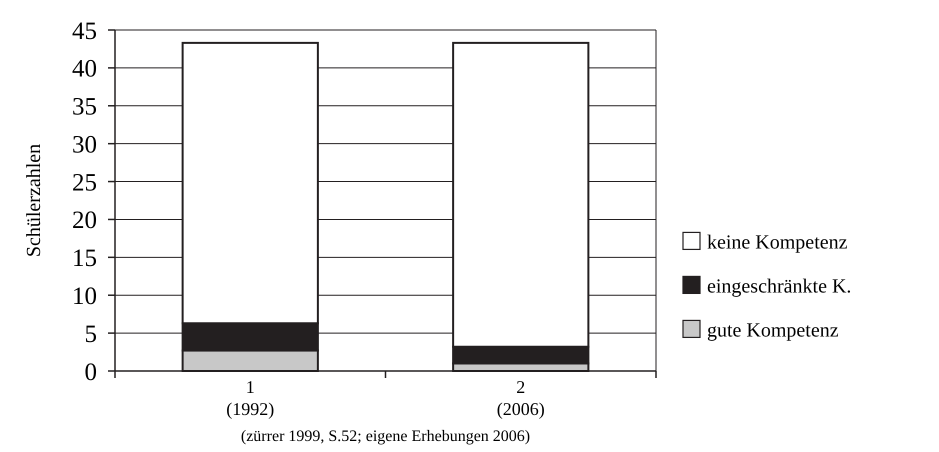 The image size is (939, 452). What do you see at coordinates (34, 201) in the screenshot?
I see `y-axis-title: Schülerzahlen` at bounding box center [34, 201].